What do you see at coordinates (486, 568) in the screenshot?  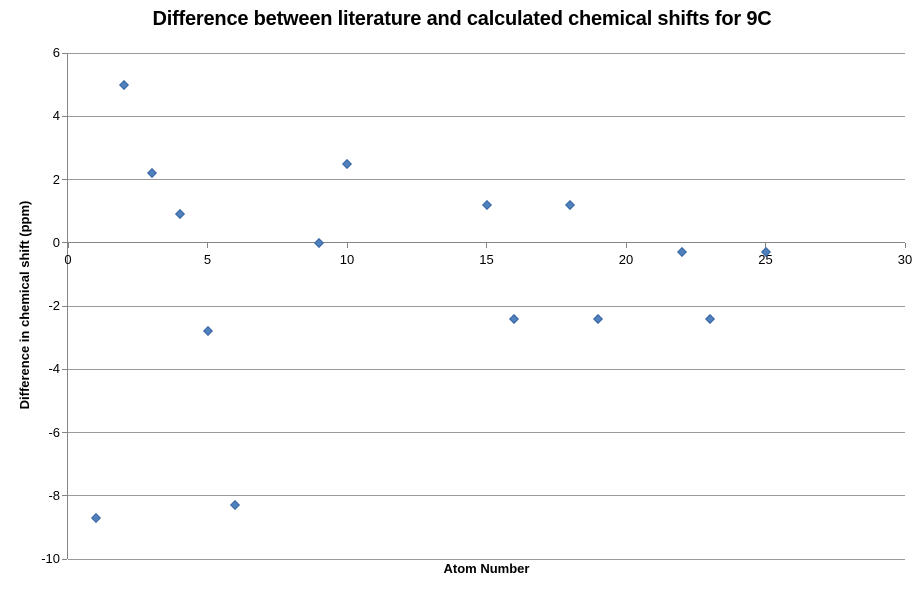 I see `x-axis-title: Atom Number` at bounding box center [486, 568].